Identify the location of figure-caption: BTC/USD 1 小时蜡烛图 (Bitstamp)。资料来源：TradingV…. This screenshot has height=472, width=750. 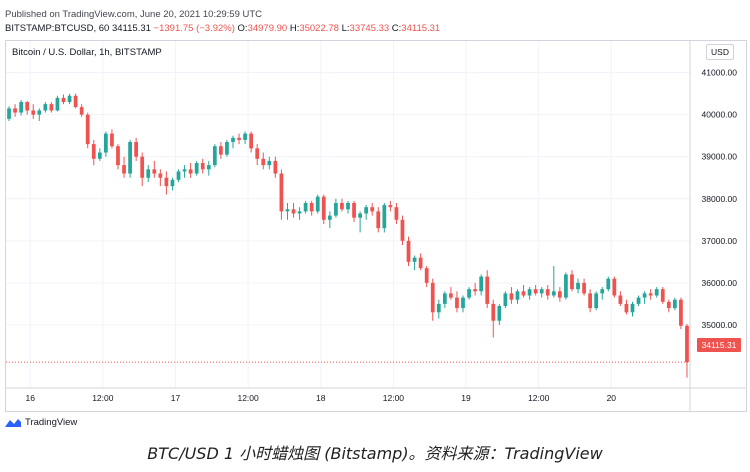
(375, 453).